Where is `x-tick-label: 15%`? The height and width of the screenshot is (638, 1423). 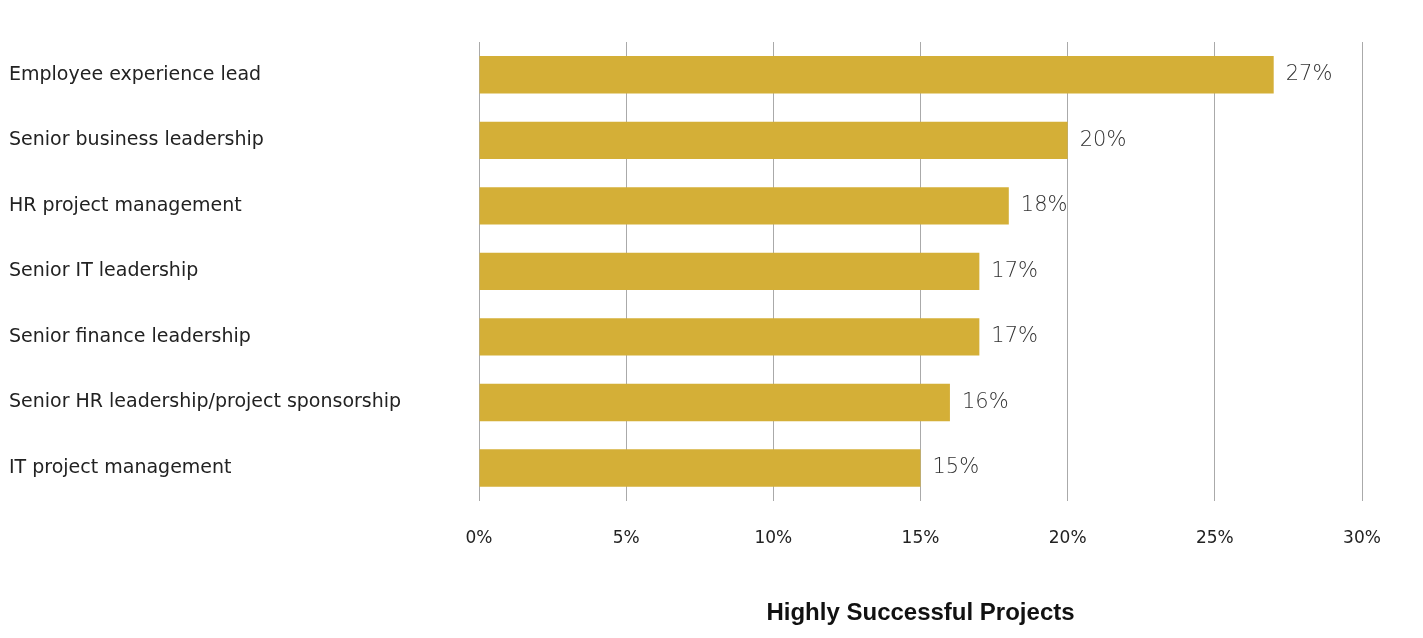
x-tick-label: 15% is located at coordinates (920, 537).